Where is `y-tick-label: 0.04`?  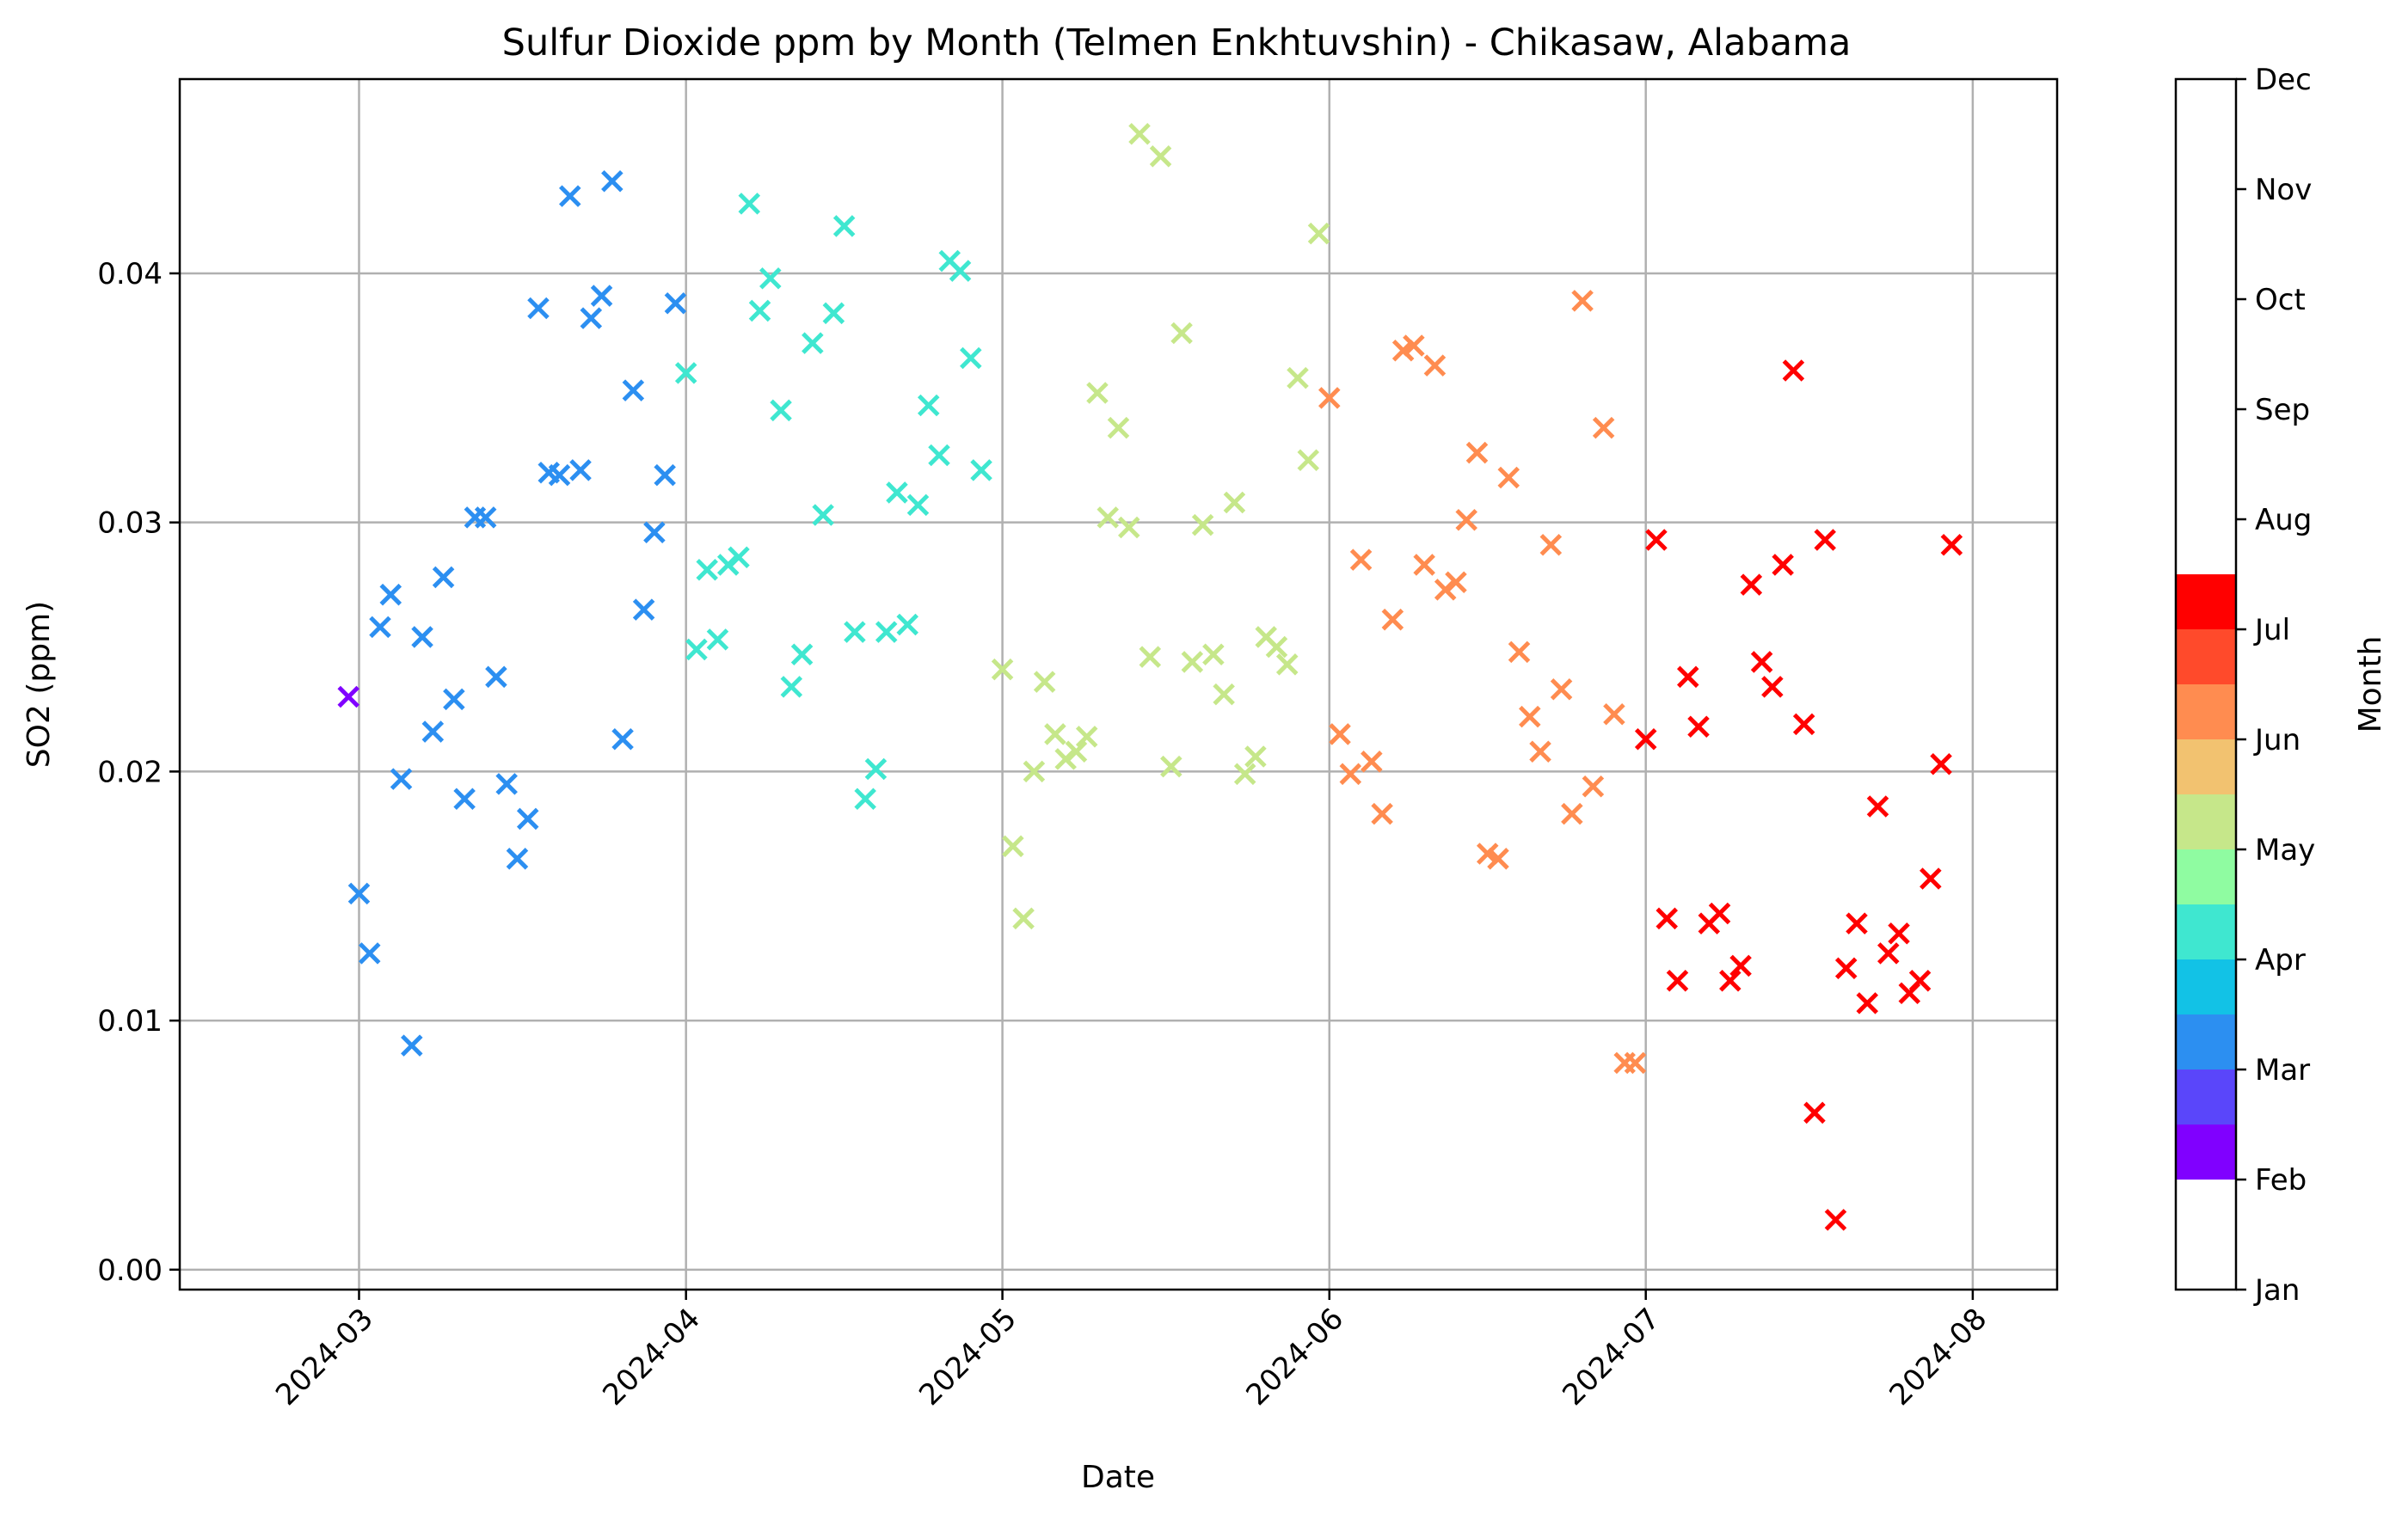
y-tick-label: 0.04 is located at coordinates (130, 274).